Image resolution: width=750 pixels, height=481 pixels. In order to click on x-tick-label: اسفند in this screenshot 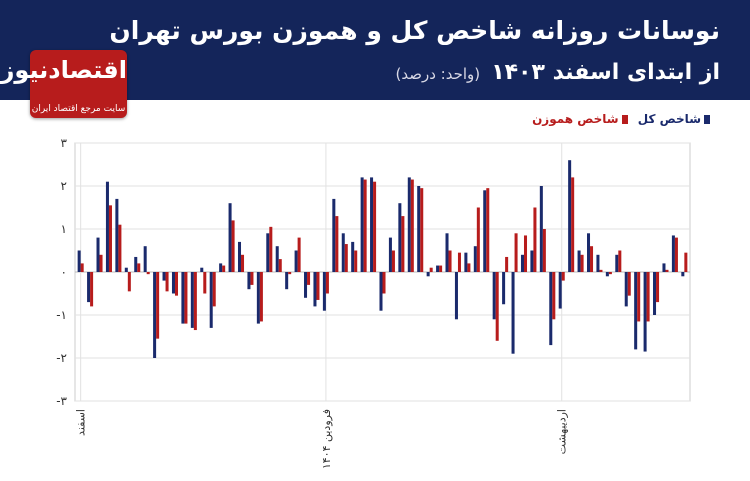, I will do `click(81, 422)`.